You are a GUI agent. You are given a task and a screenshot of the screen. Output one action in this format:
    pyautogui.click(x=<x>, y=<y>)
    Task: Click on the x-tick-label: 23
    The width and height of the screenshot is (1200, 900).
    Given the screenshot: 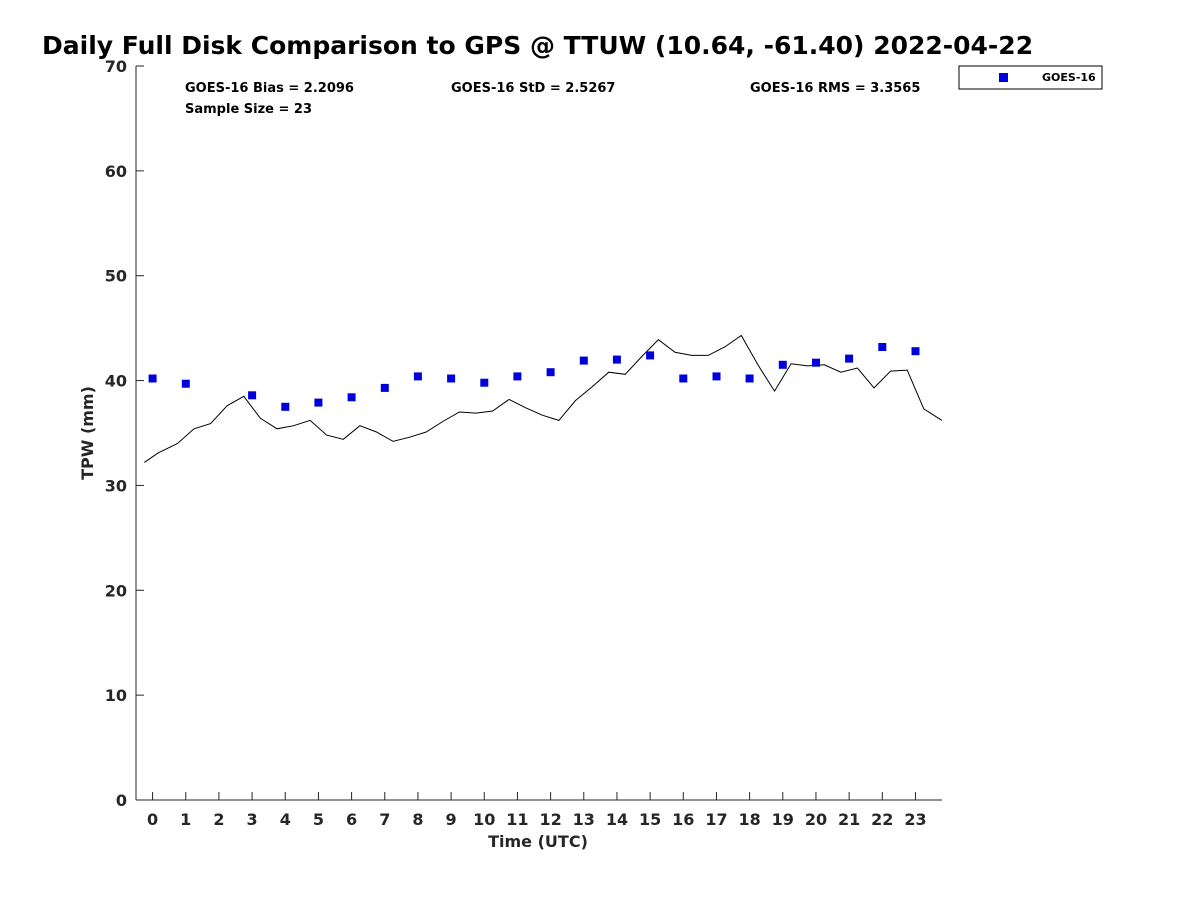 What is the action you would take?
    pyautogui.click(x=915, y=819)
    